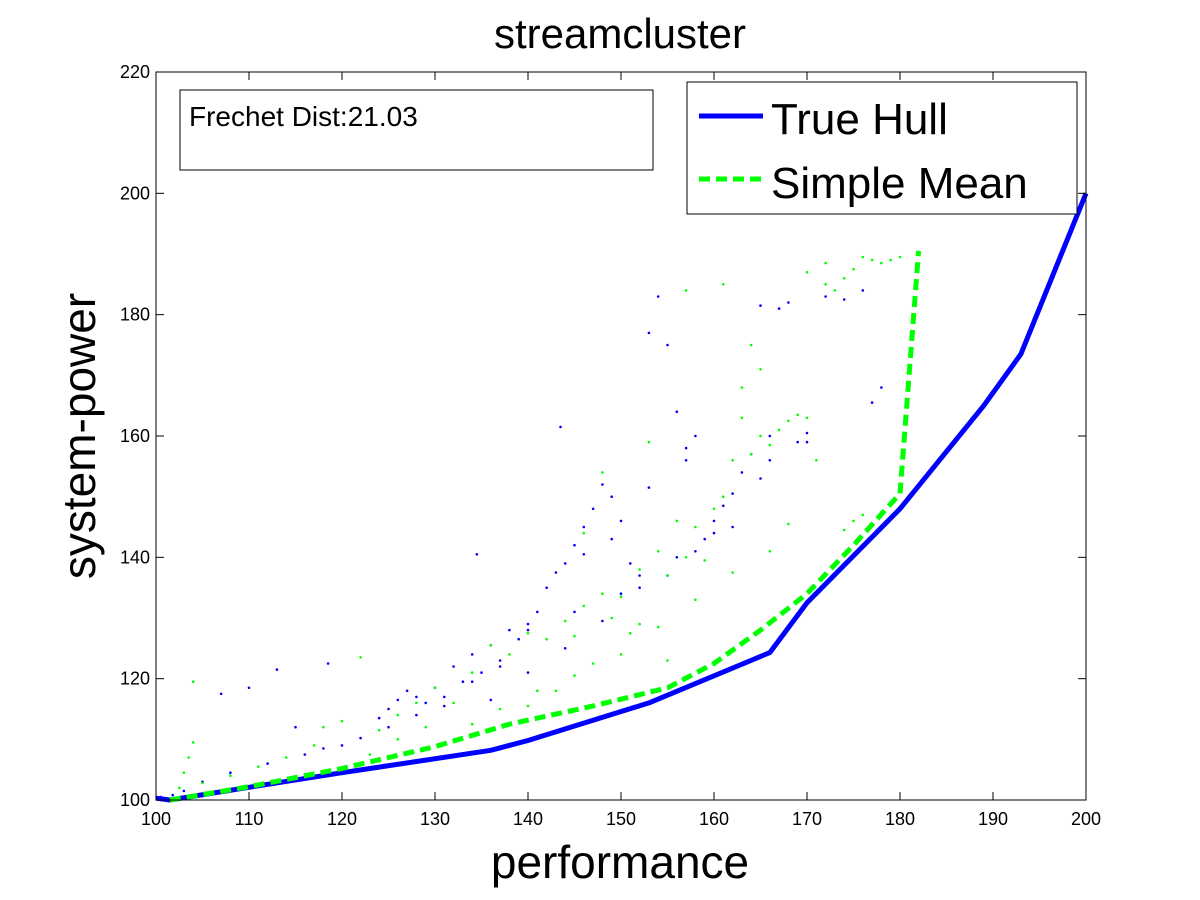 The image size is (1200, 900). What do you see at coordinates (156, 819) in the screenshot?
I see `x-tick-label: 100` at bounding box center [156, 819].